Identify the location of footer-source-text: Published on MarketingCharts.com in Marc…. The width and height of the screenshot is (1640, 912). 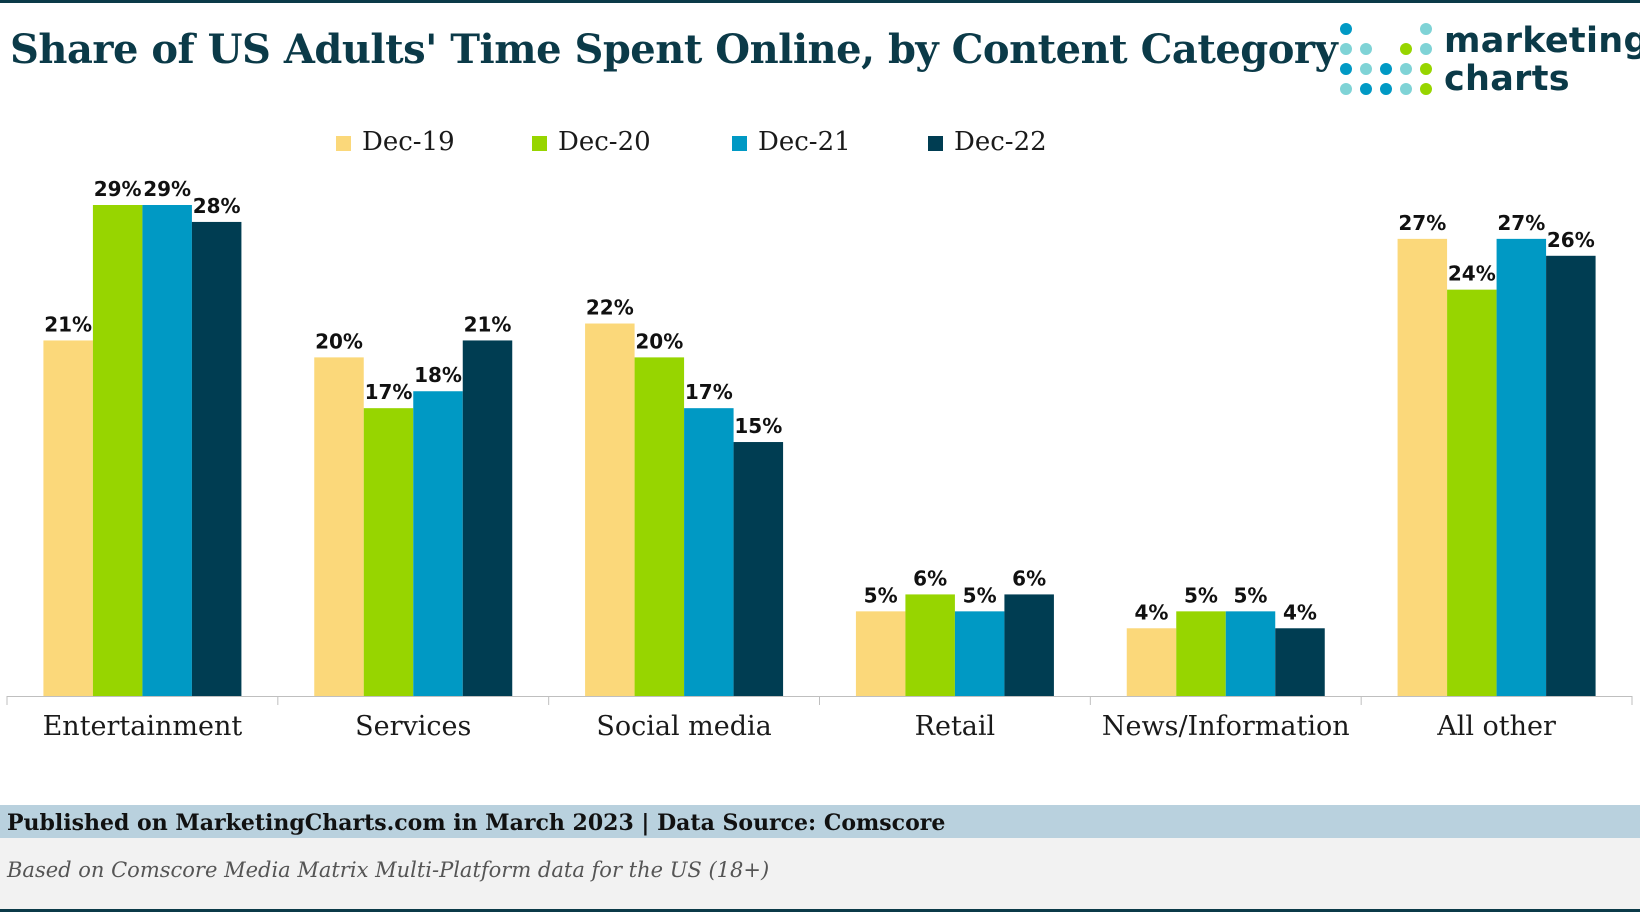
(476, 823).